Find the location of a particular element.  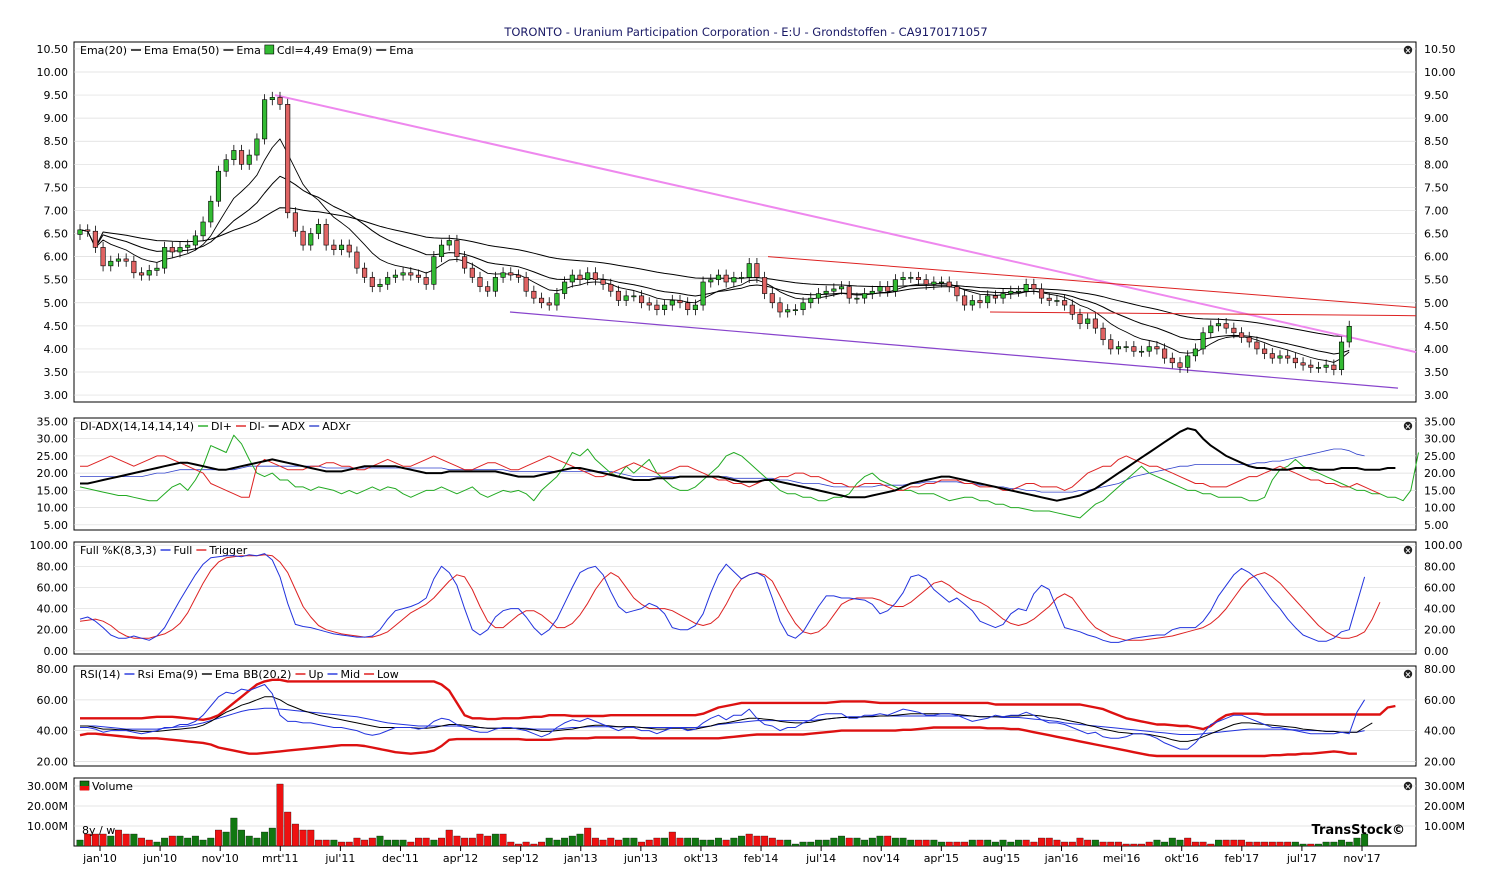

x-tick-label: dec'11 is located at coordinates (400, 858).